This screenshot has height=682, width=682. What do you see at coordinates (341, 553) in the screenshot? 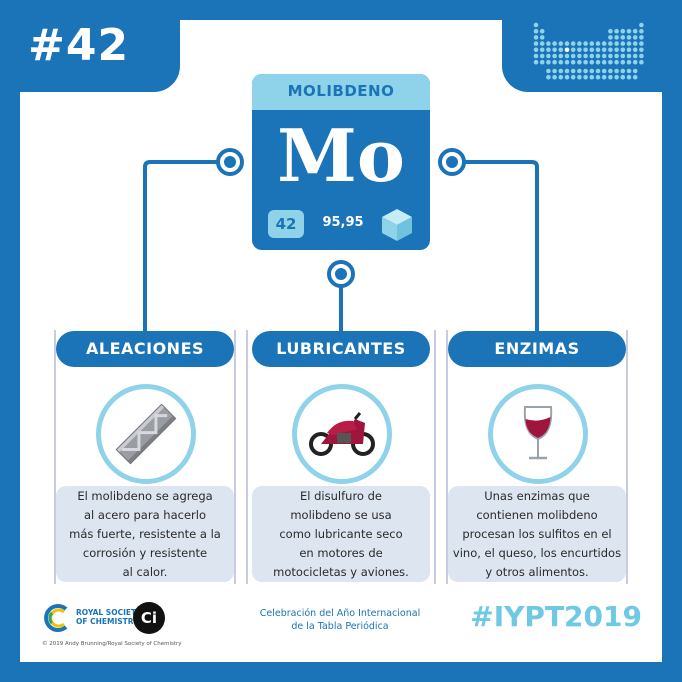
I see `description-line: en motores de` at bounding box center [341, 553].